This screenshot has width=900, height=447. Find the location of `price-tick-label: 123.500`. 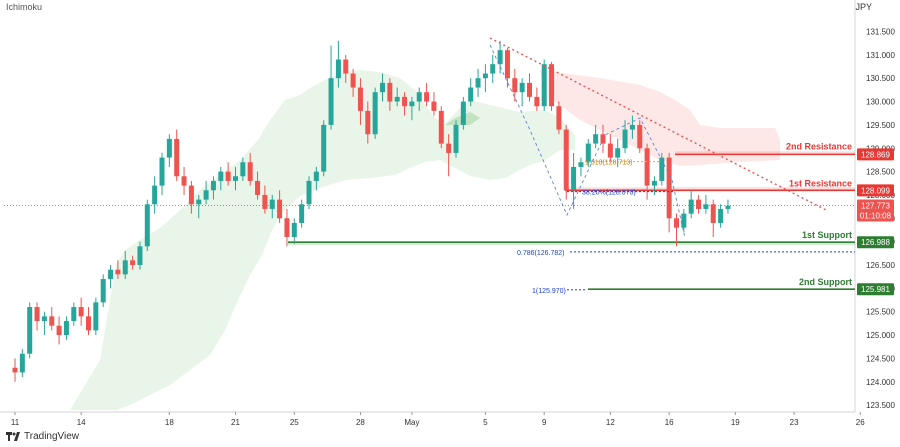

price-tick-label: 123.500 is located at coordinates (880, 405).